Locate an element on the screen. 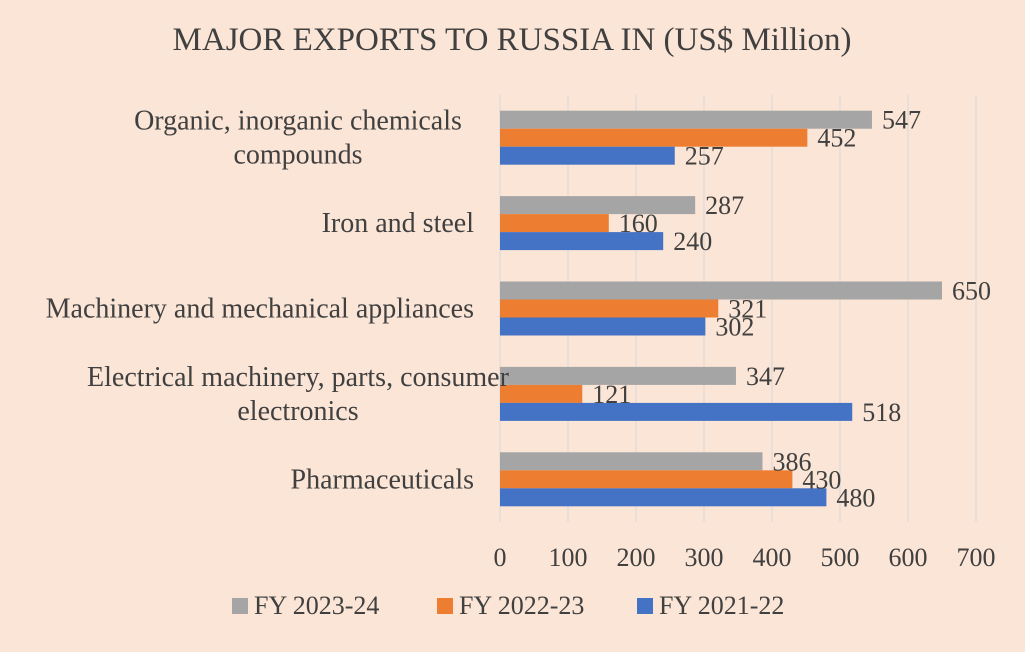 The height and width of the screenshot is (652, 1025). data-label: 240 is located at coordinates (692, 241).